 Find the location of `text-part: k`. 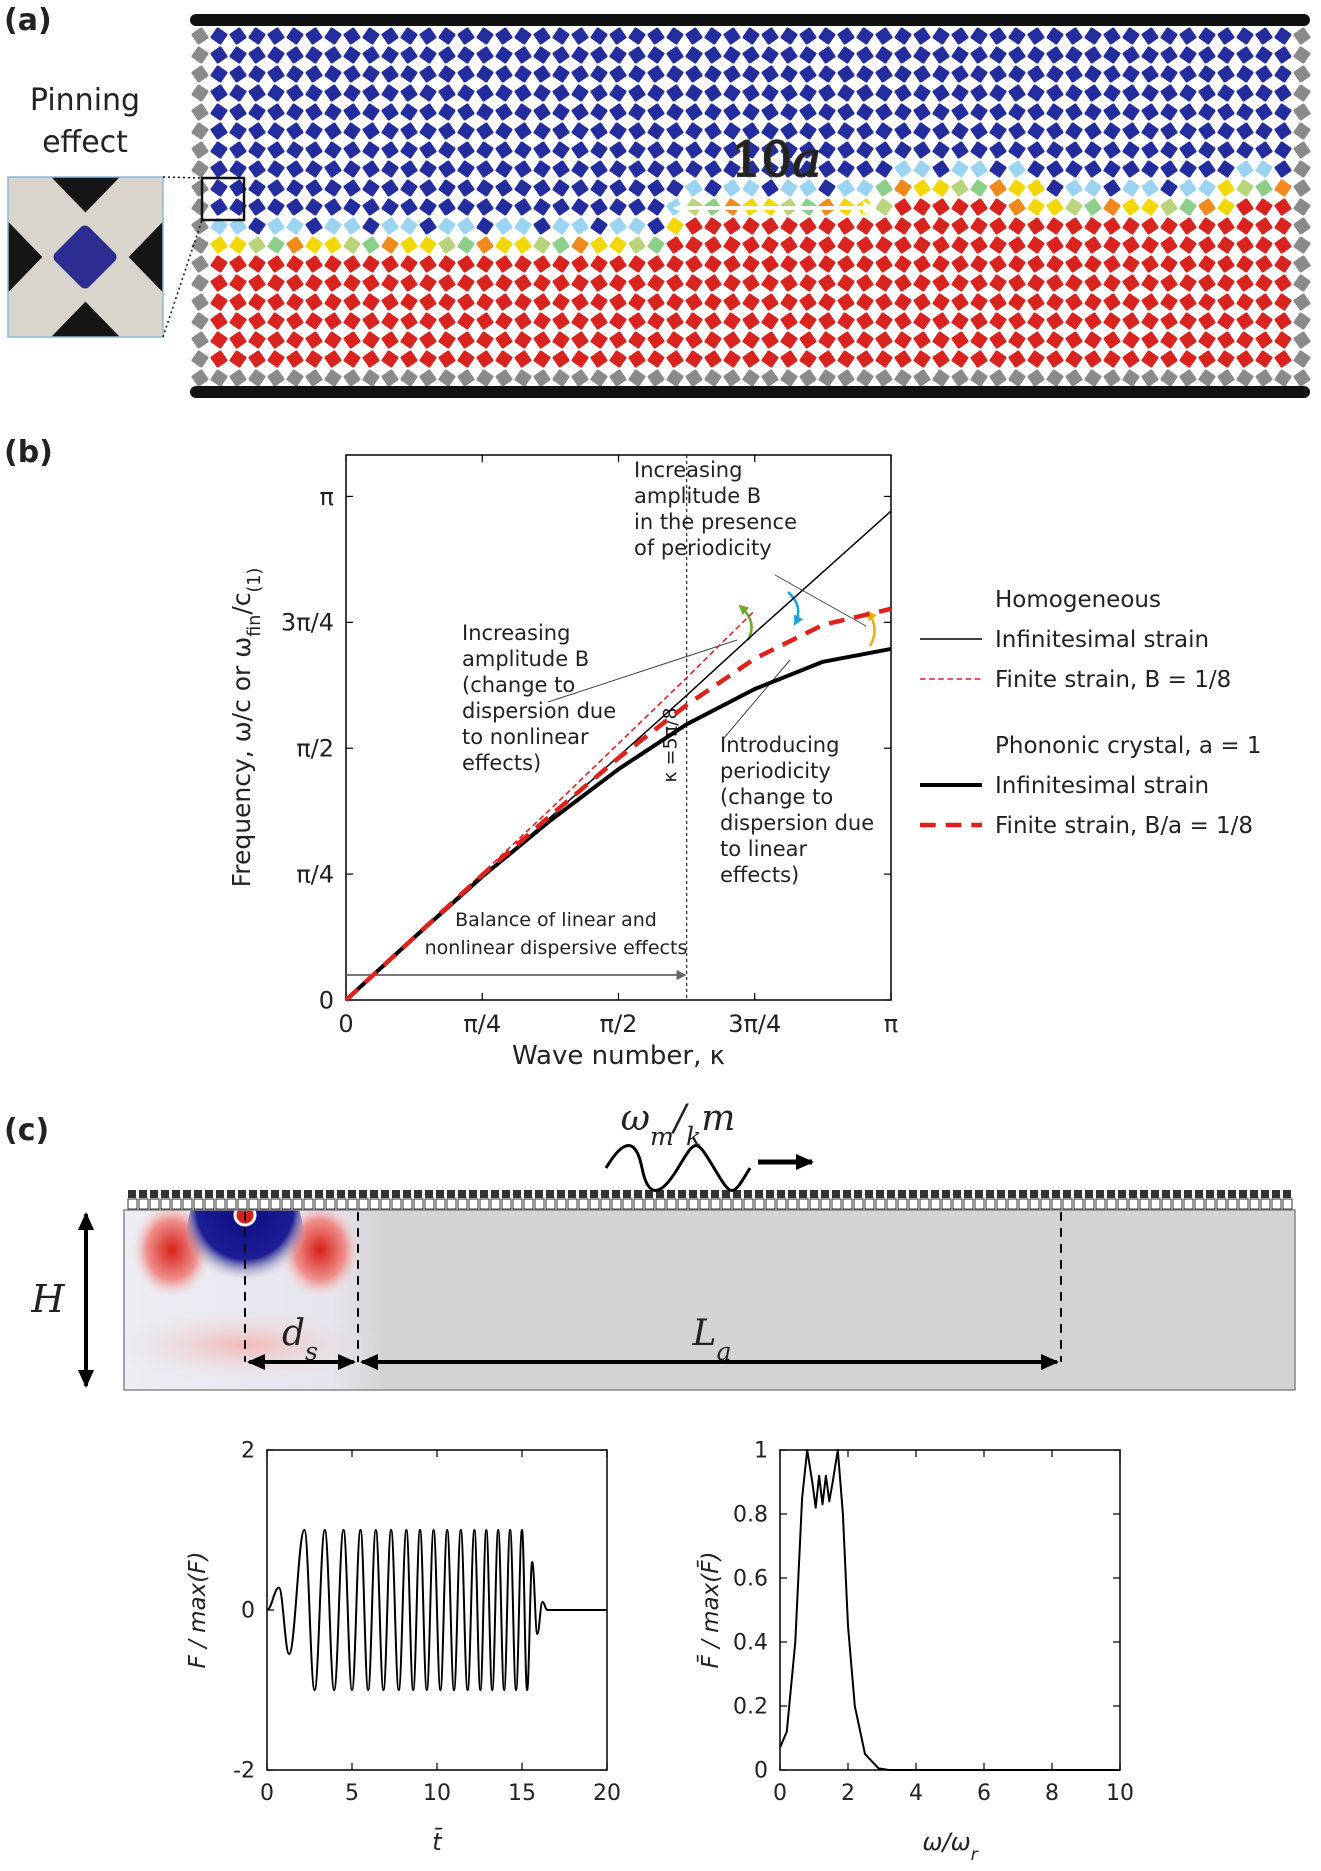

text-part: k is located at coordinates (693, 1136).